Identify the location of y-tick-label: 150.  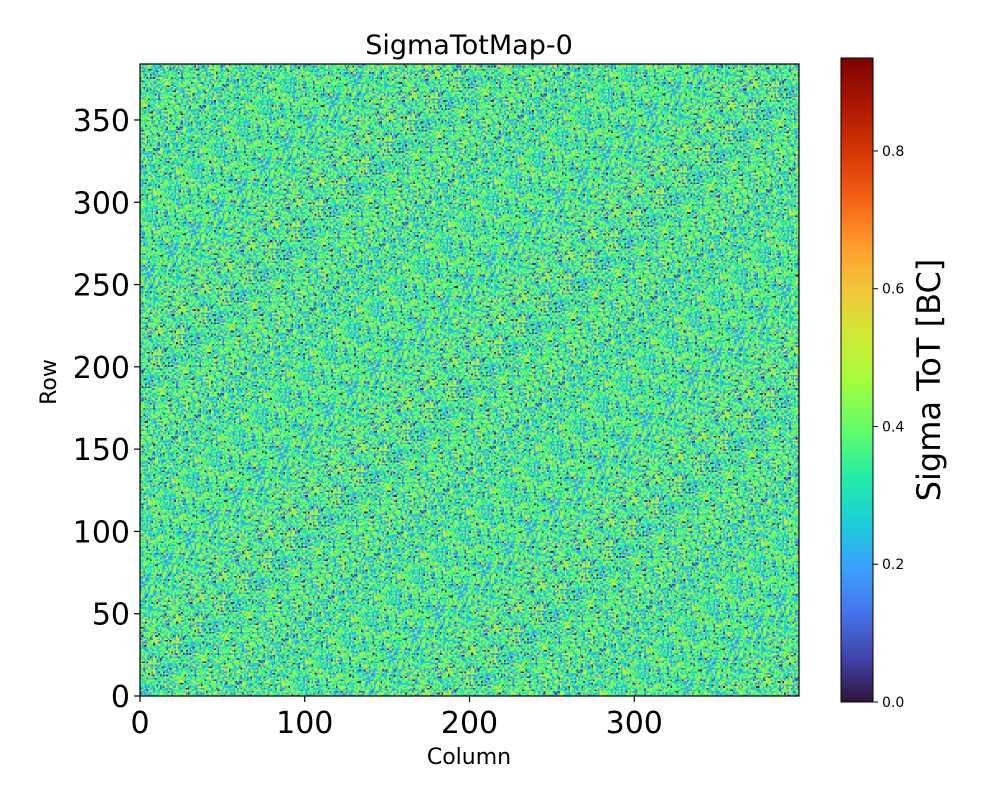
(101, 450).